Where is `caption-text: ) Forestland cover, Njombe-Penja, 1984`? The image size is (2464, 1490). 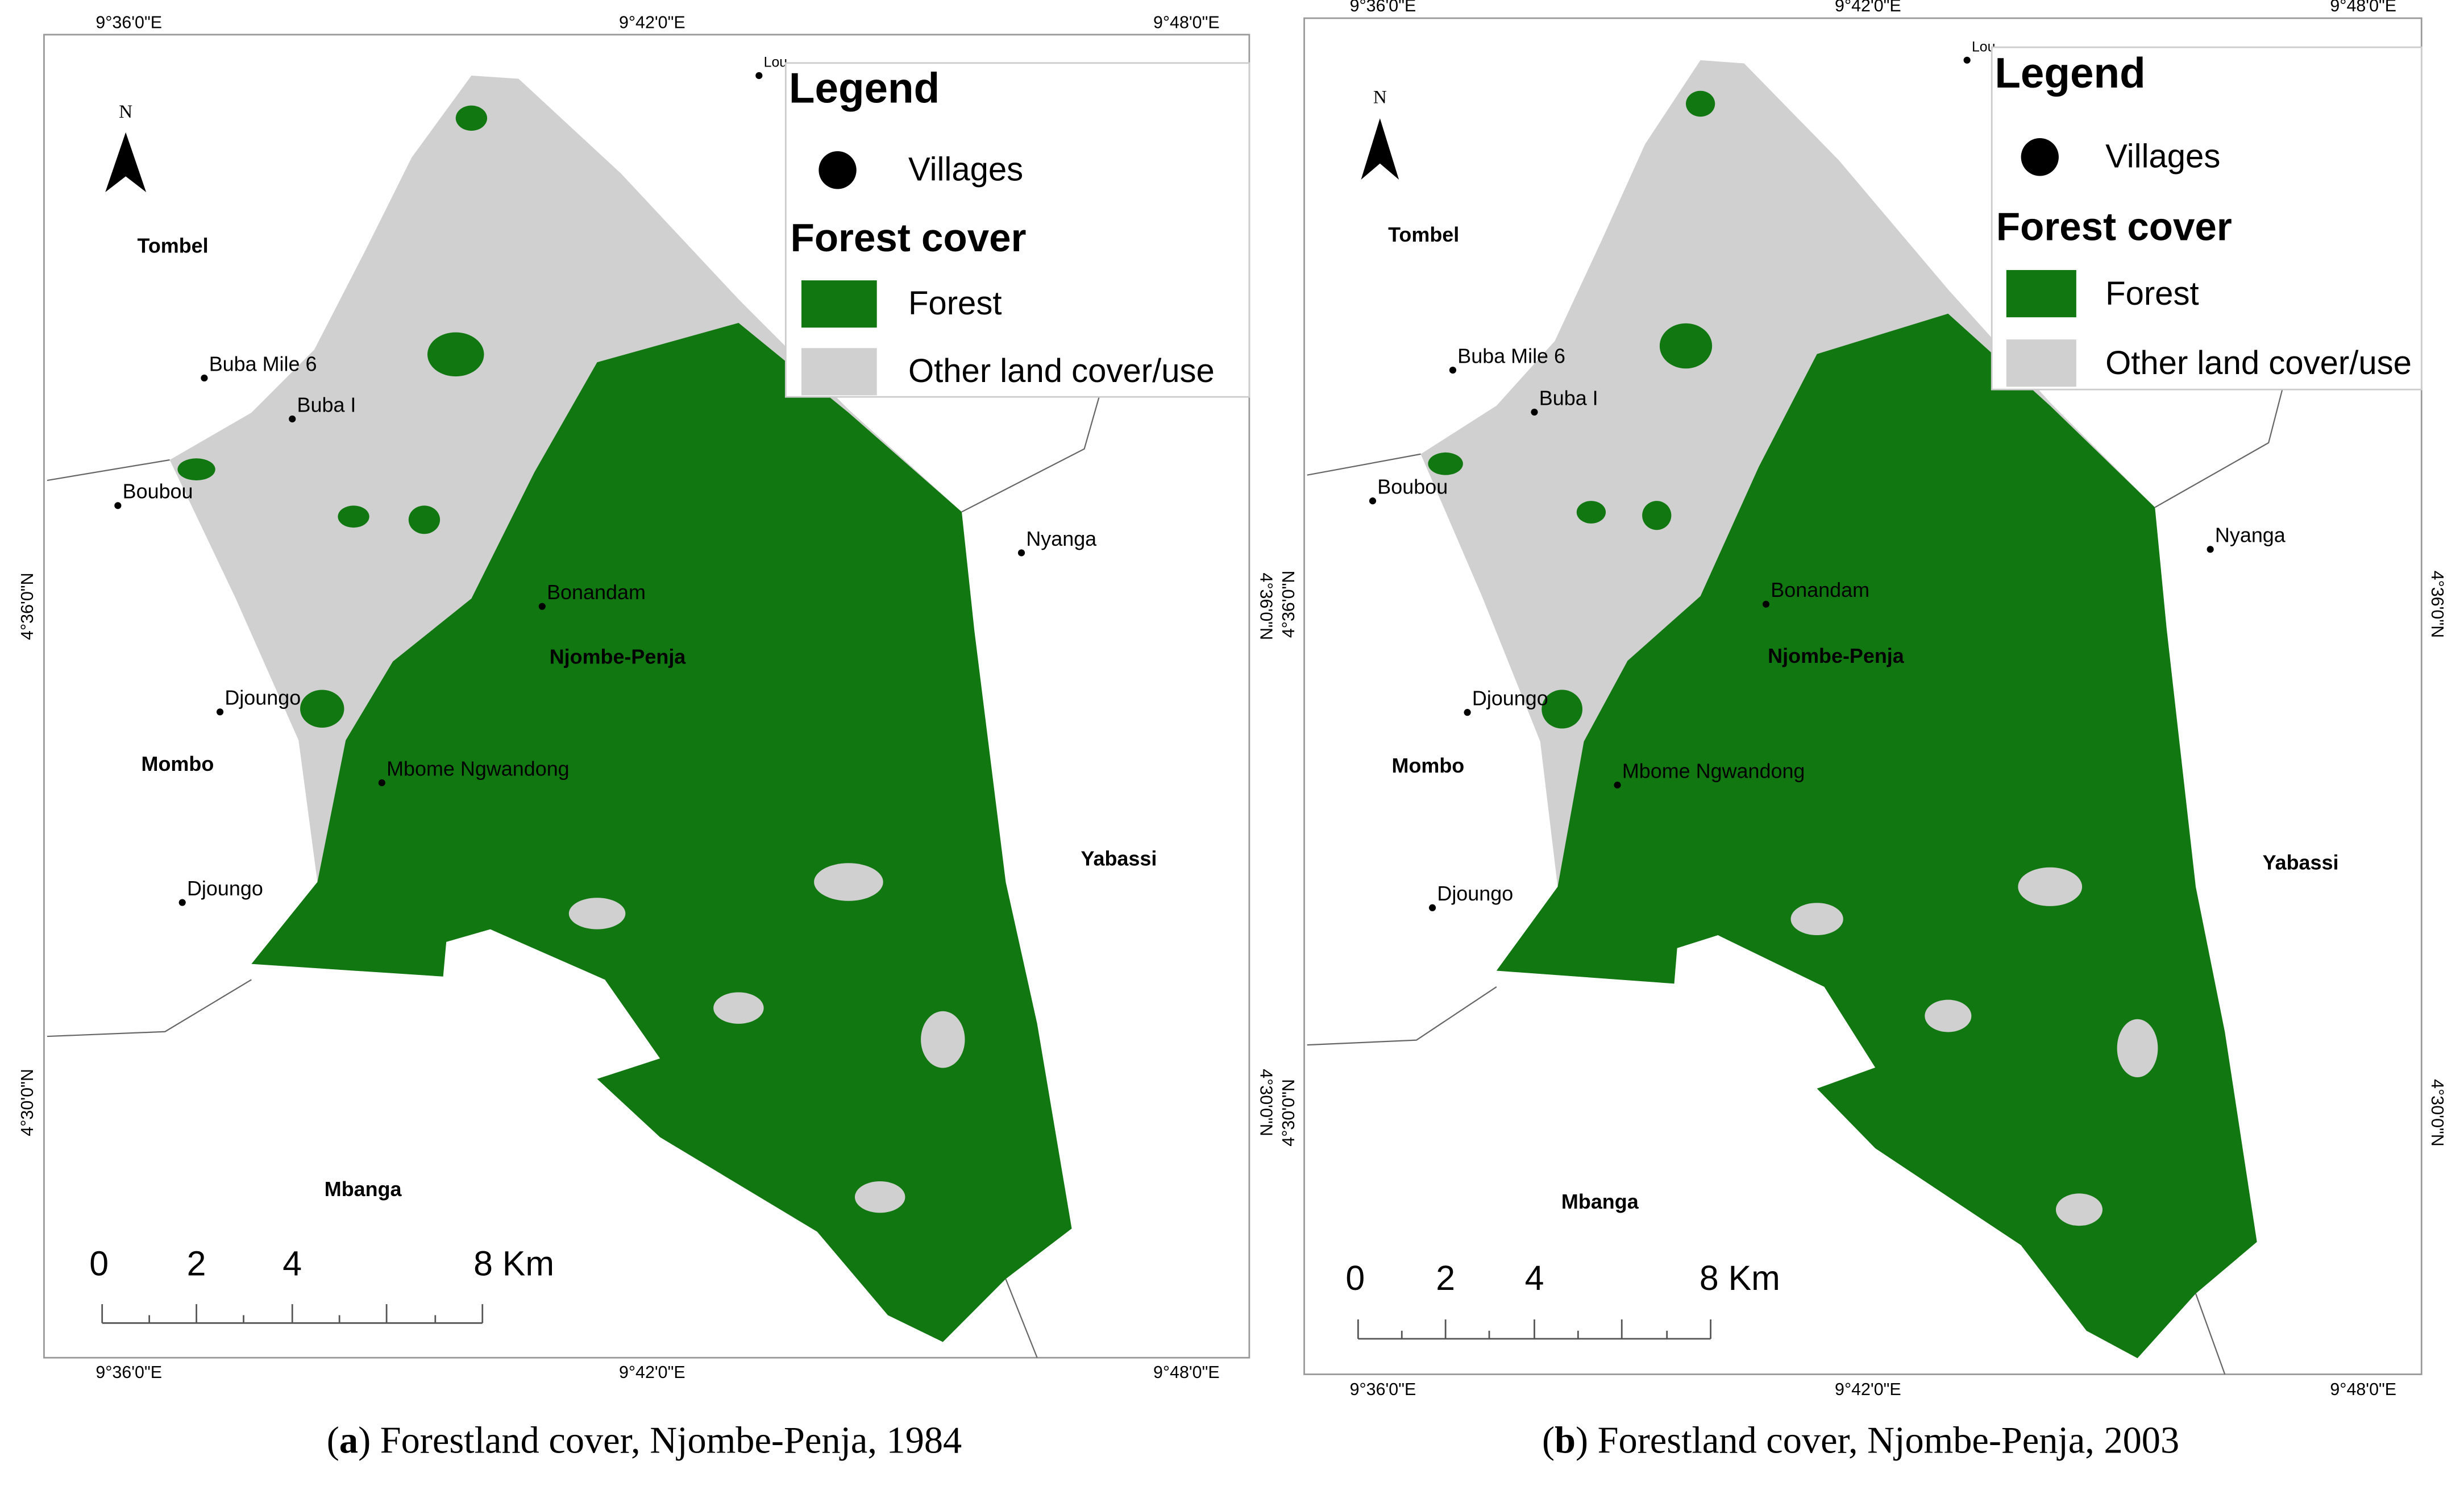 caption-text: ) Forestland cover, Njombe-Penja, 1984 is located at coordinates (660, 1441).